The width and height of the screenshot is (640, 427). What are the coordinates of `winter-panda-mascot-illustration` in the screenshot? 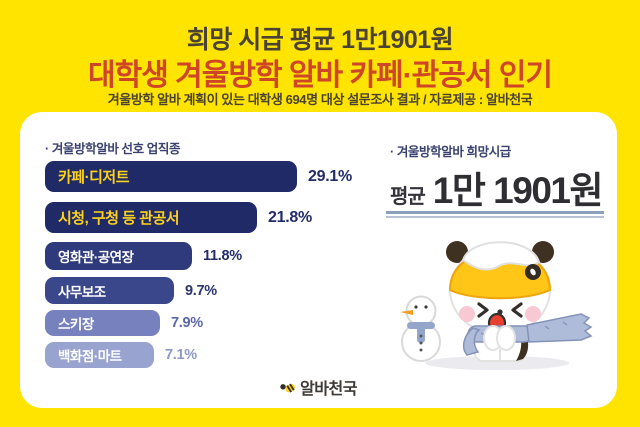 It's located at (496, 305).